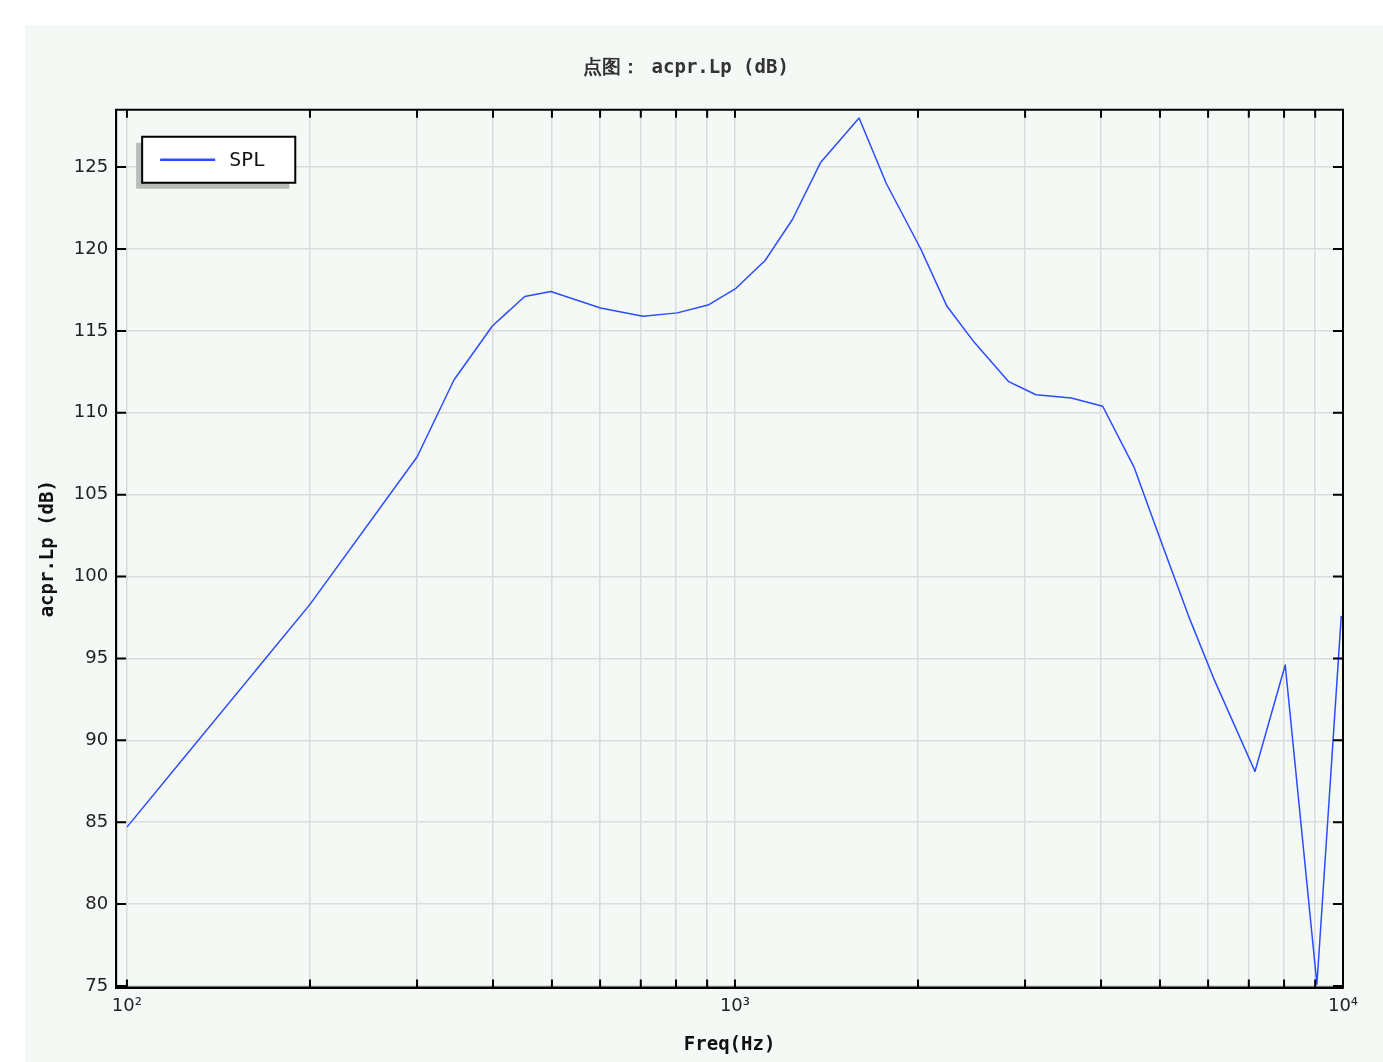 The image size is (1383, 1062). What do you see at coordinates (686, 66) in the screenshot?
I see `chart-title: 点图： acpr.Lp (dB)` at bounding box center [686, 66].